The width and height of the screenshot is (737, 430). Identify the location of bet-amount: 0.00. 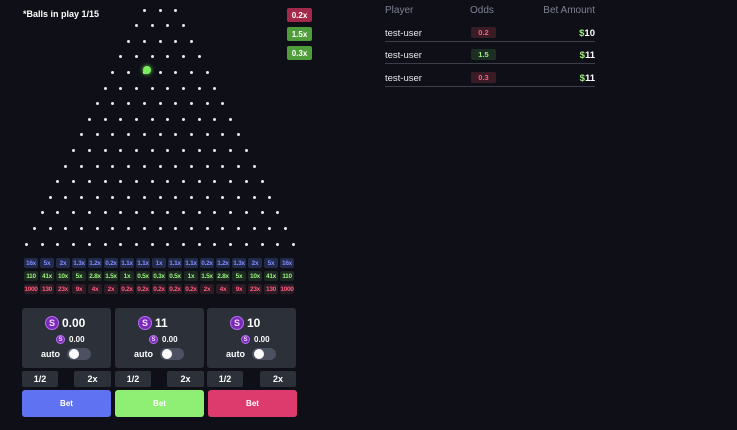
(74, 323).